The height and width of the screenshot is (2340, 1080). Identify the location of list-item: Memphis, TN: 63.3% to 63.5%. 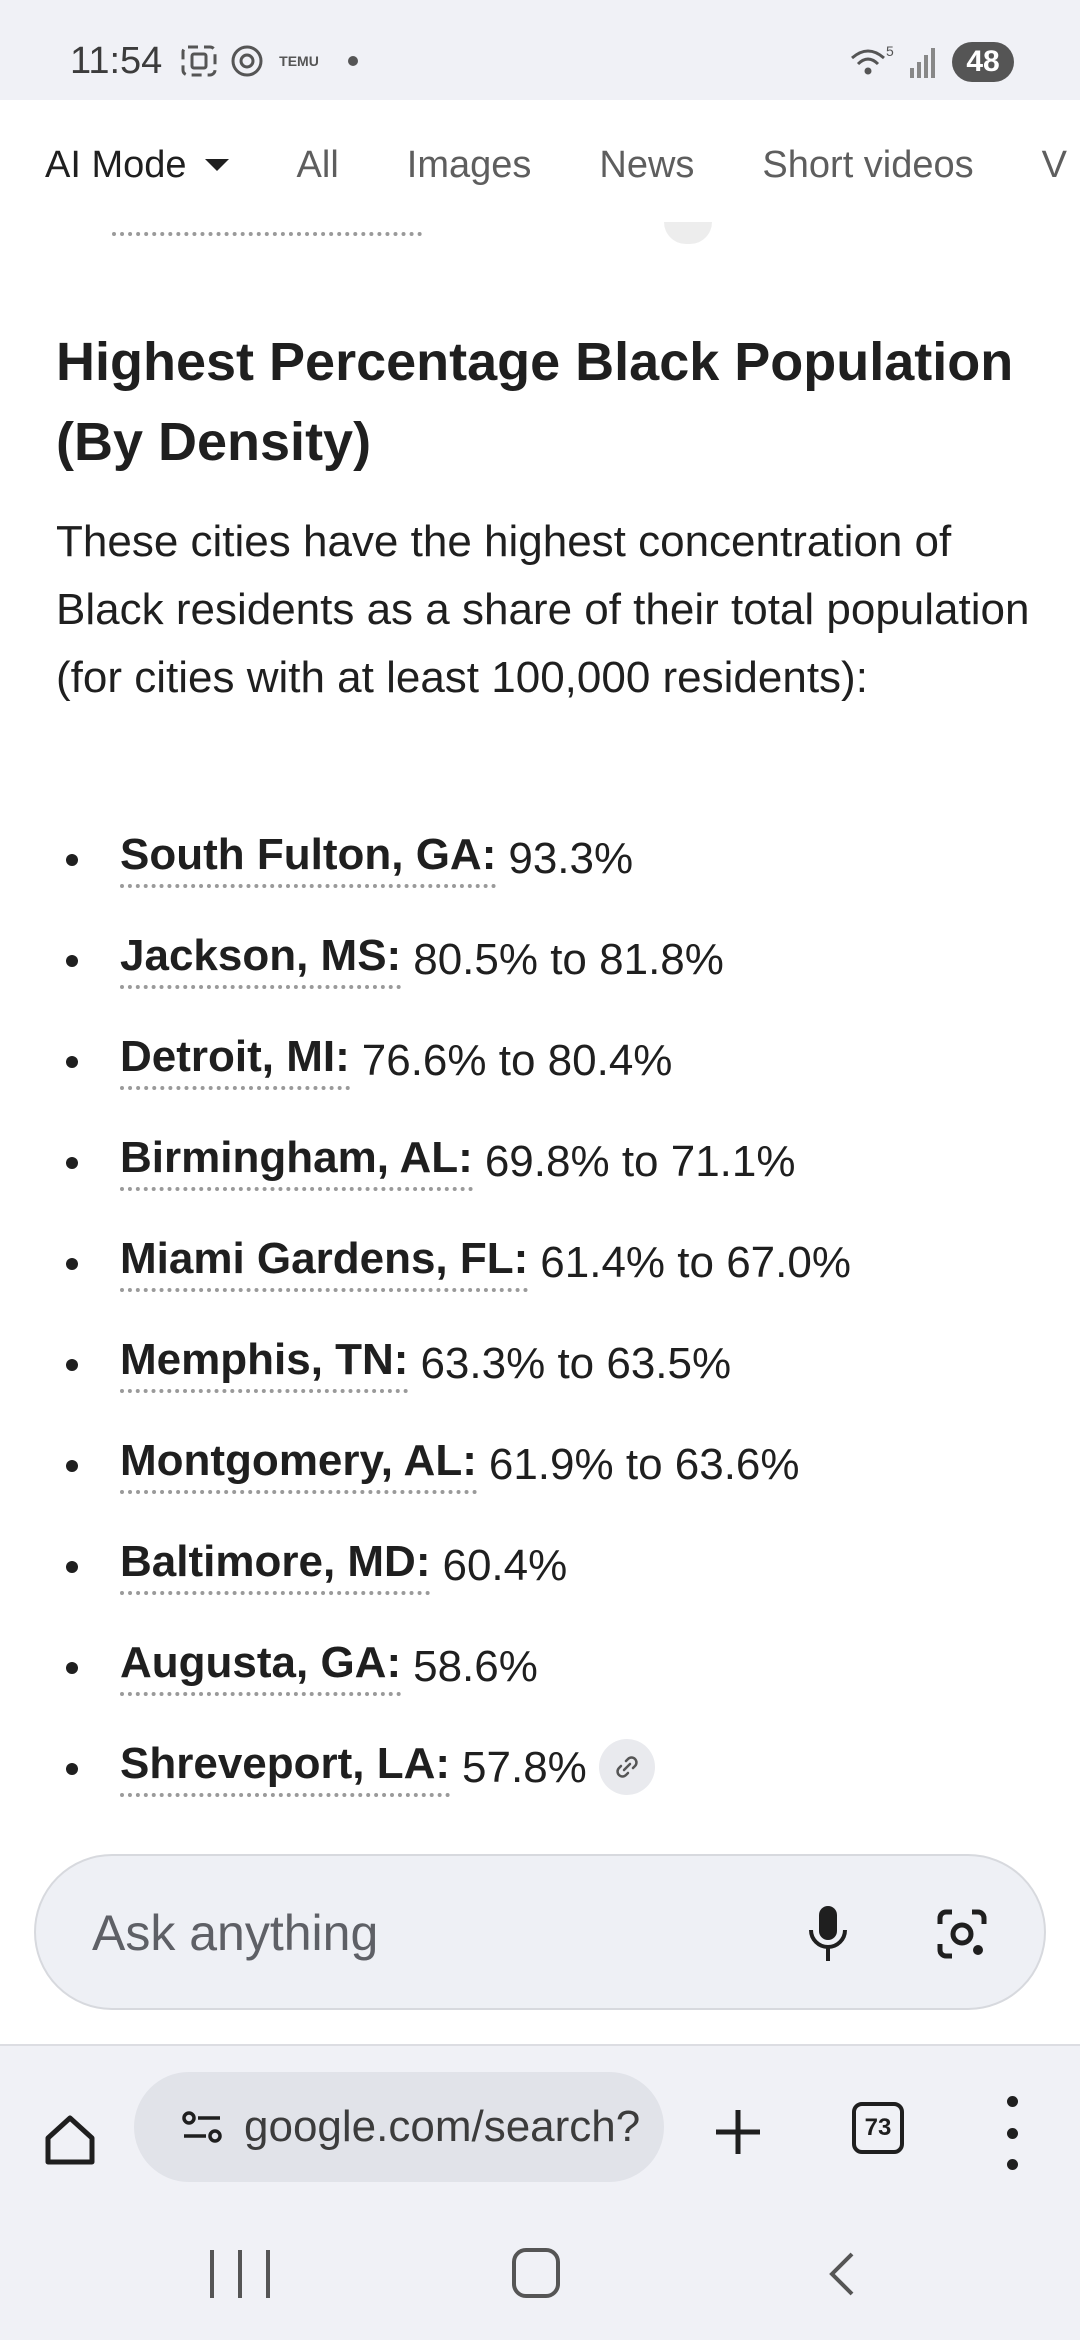
(556, 1381).